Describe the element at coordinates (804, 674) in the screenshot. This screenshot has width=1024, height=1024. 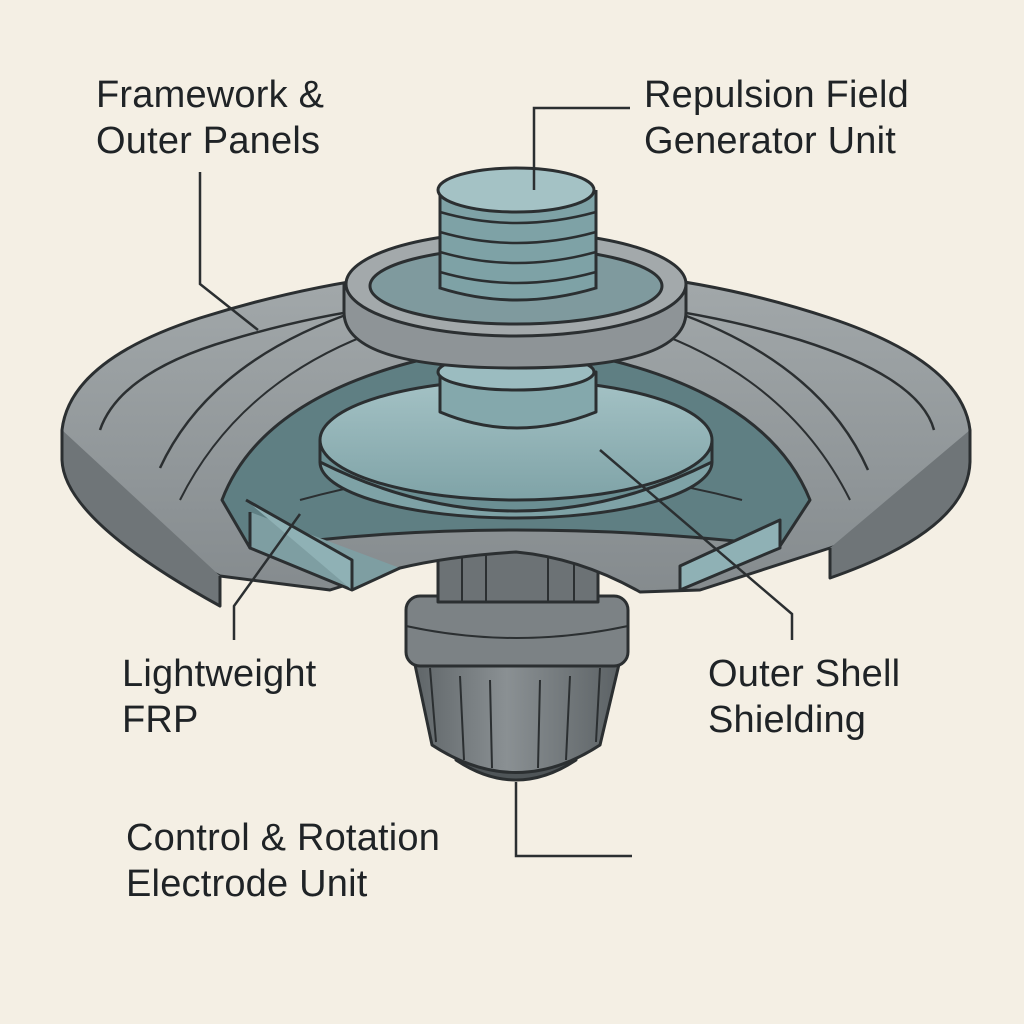
I see `label-line: Outer Shell` at that location.